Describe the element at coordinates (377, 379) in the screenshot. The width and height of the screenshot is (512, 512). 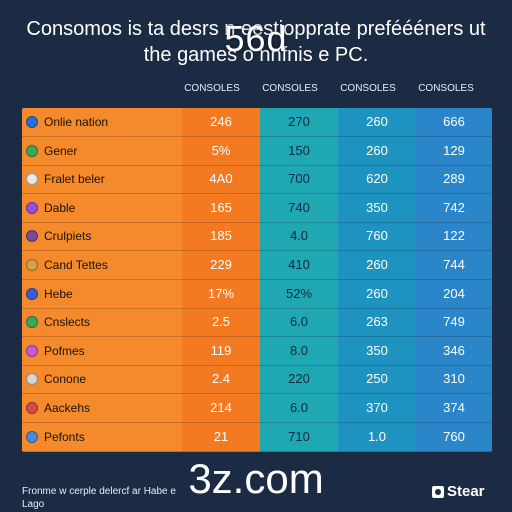
I see `table-cell: 250` at that location.